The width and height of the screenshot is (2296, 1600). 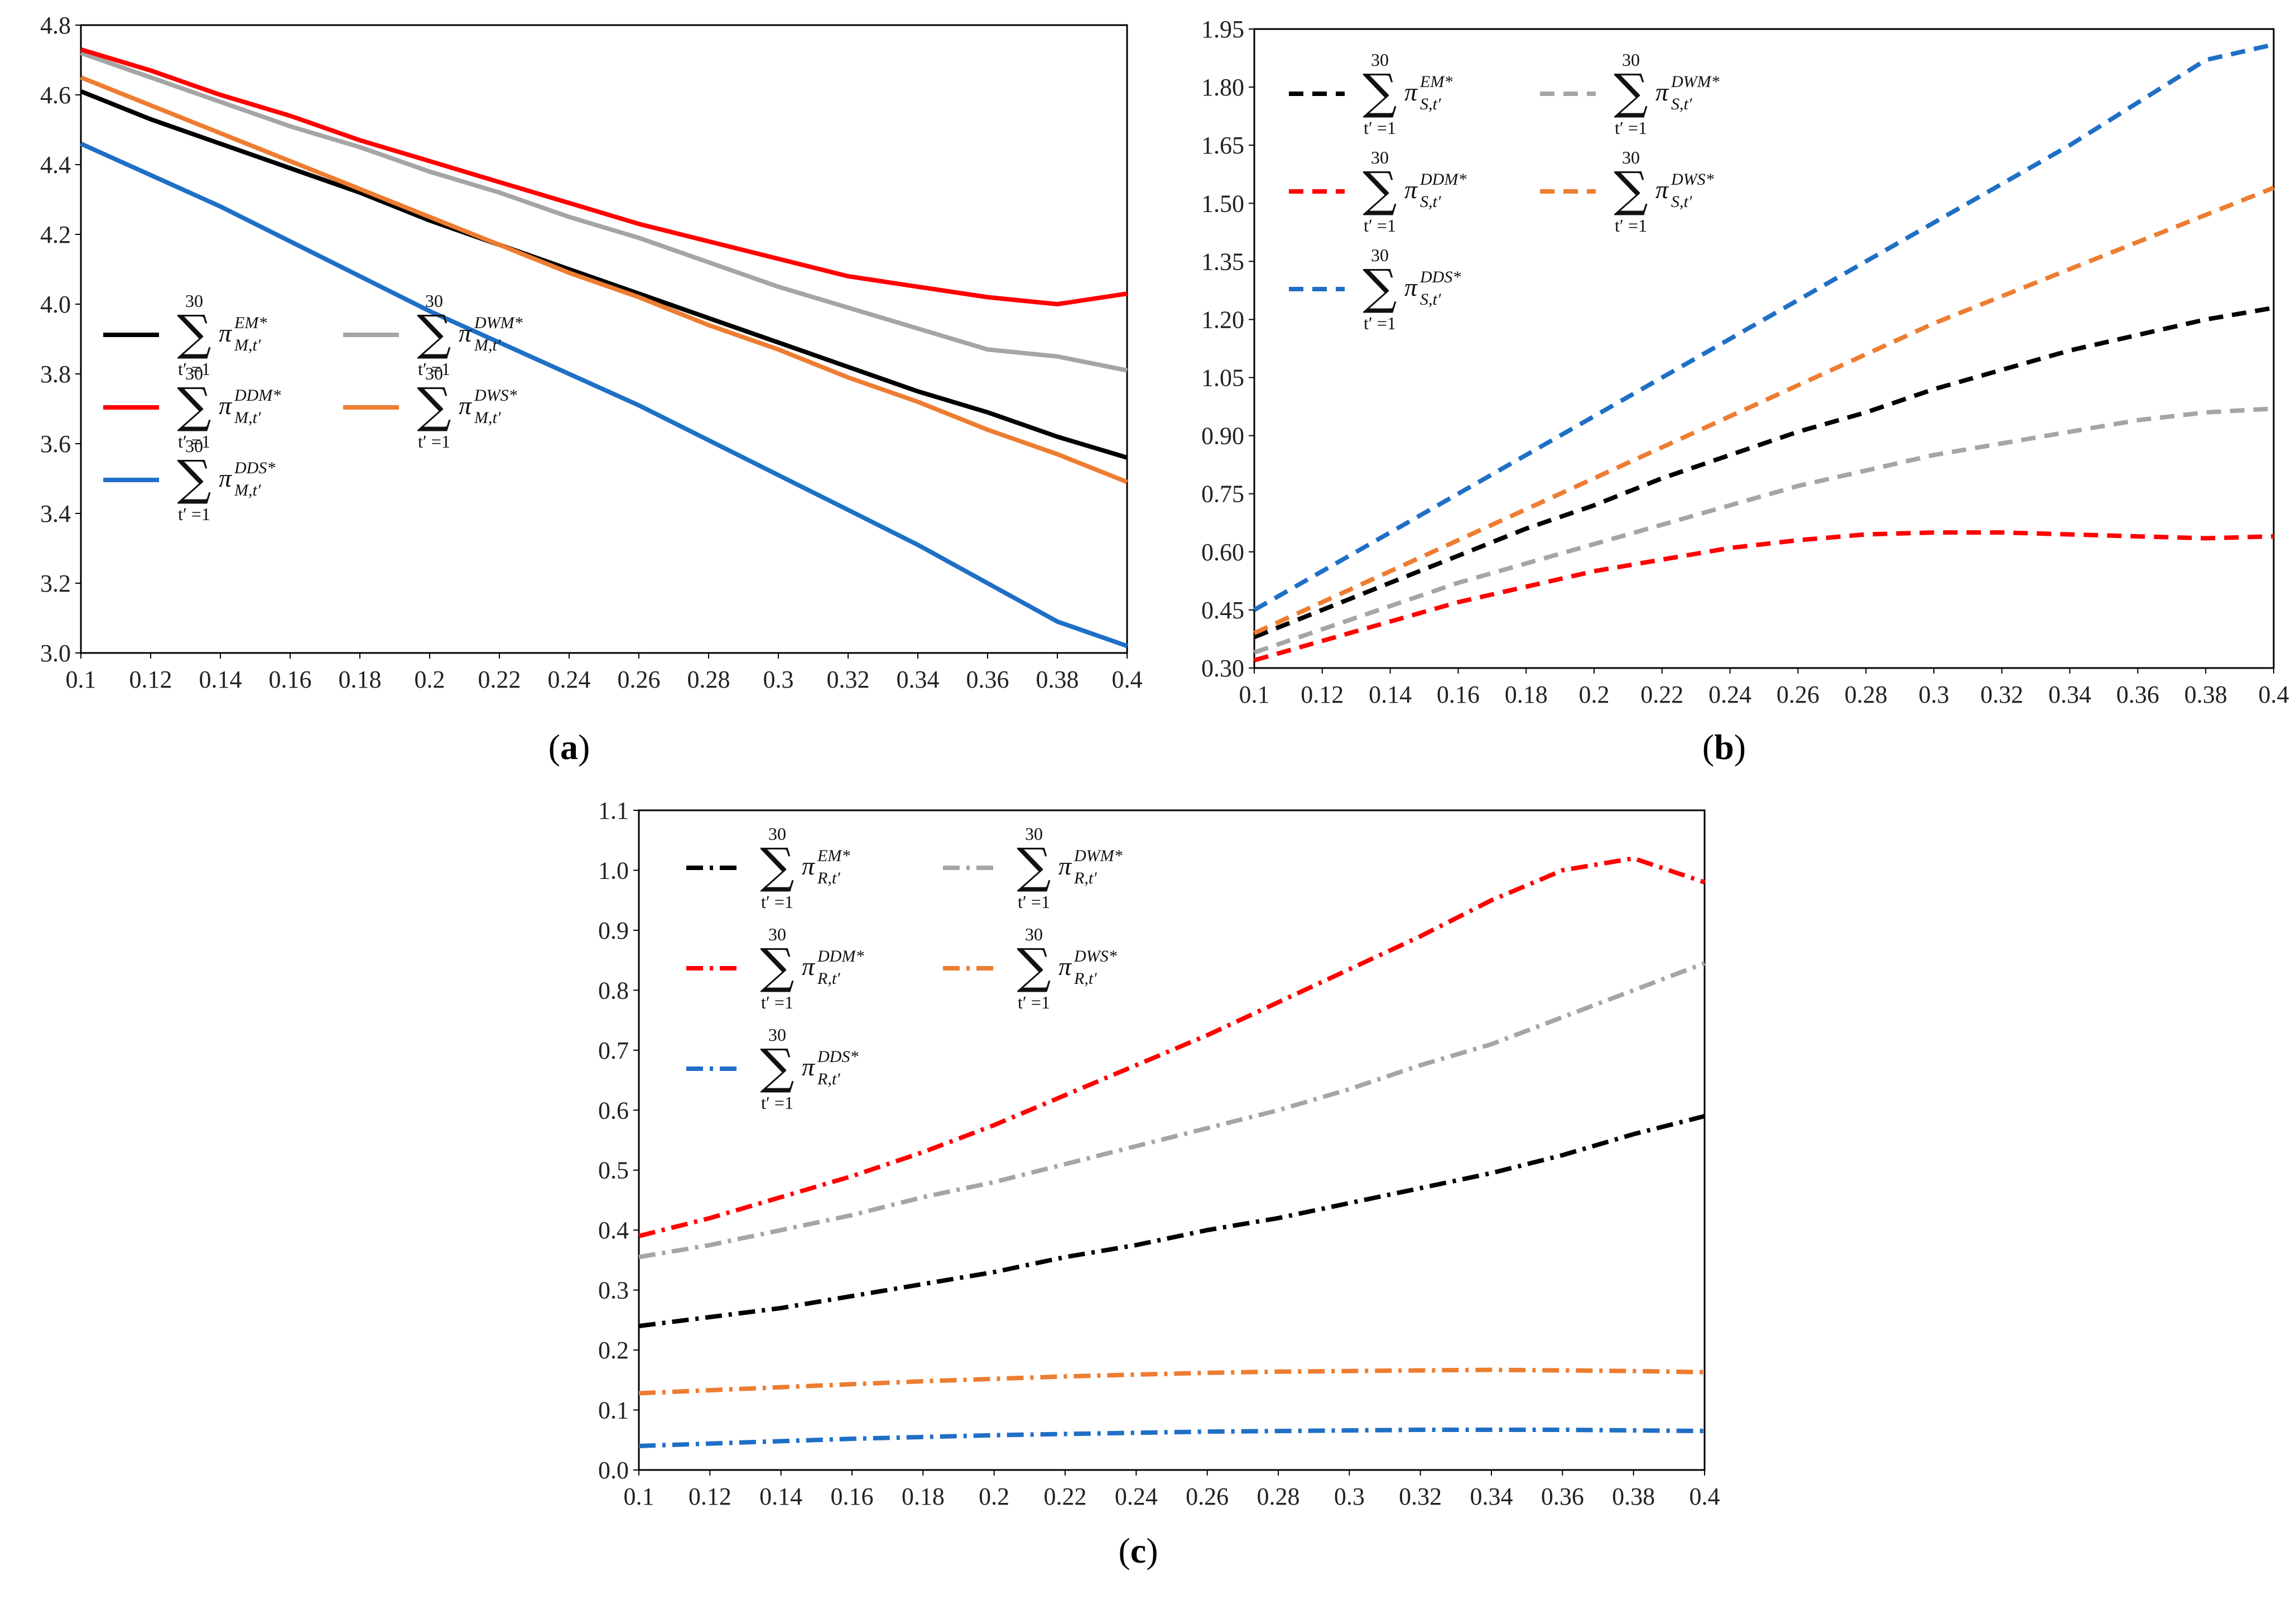 I want to click on x-tick-label: 0.32, so click(x=848, y=679).